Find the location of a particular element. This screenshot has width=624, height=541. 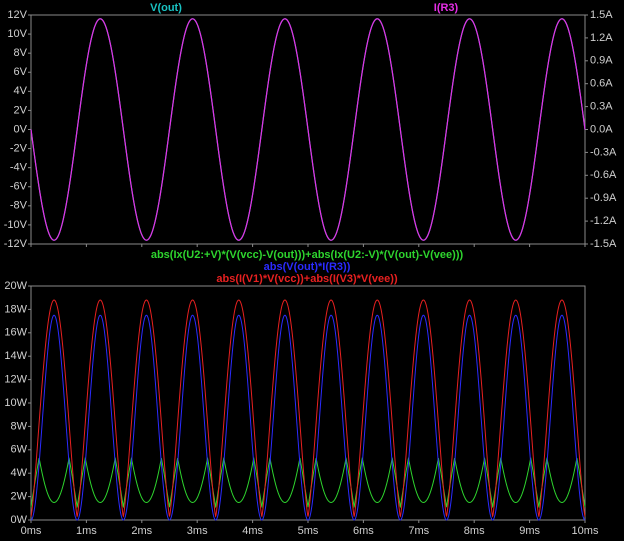

bottom-left-axis: 20W 18W 16W 14W 12W 10W 8W 6W 4W 2W 0W is located at coordinates (17, 403).